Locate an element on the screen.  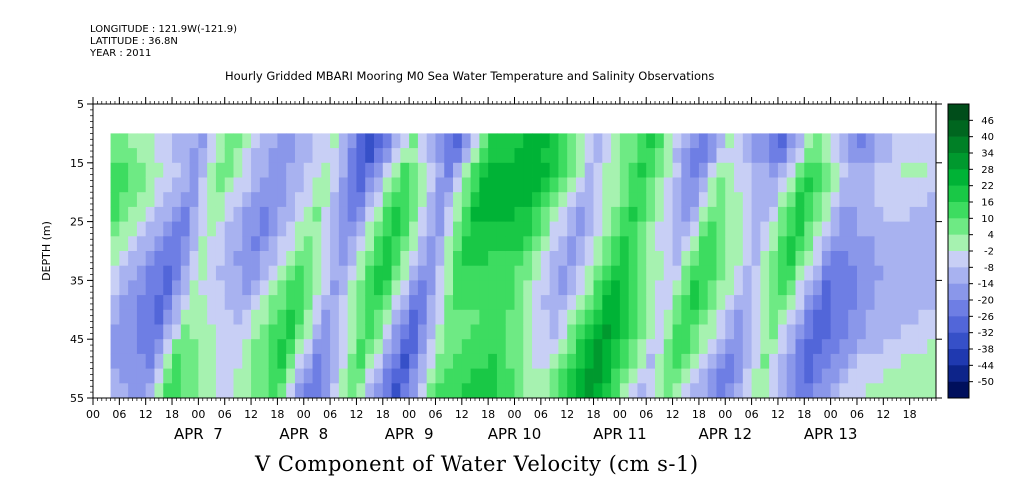
x-tick-label: 00 is located at coordinates (725, 414).